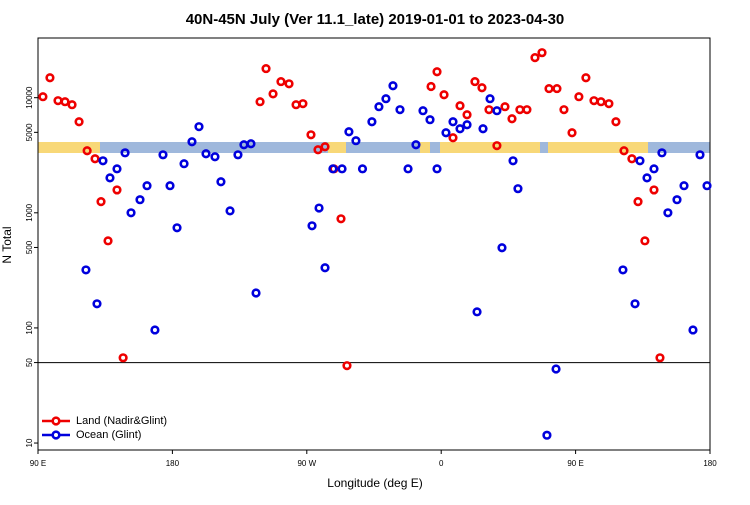  What do you see at coordinates (7, 244) in the screenshot?
I see `y-axis-label: N Total` at bounding box center [7, 244].